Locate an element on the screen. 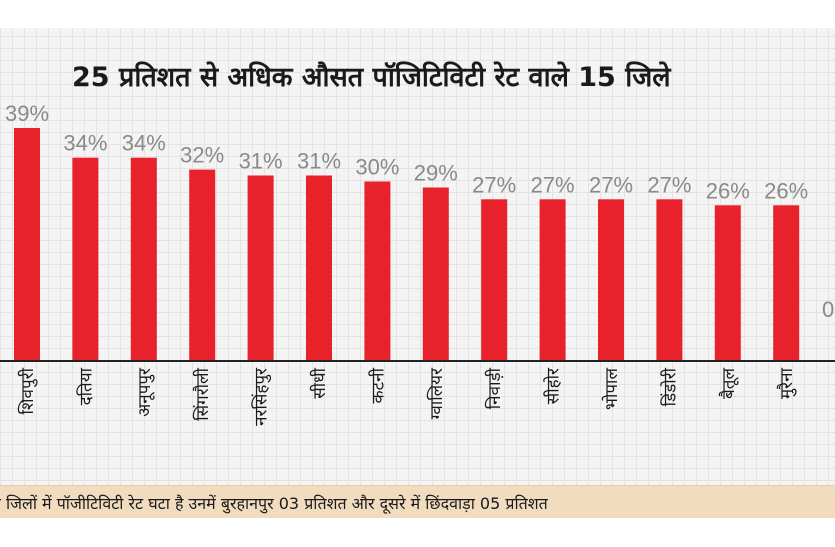  value-label-7: 30% is located at coordinates (377, 167).